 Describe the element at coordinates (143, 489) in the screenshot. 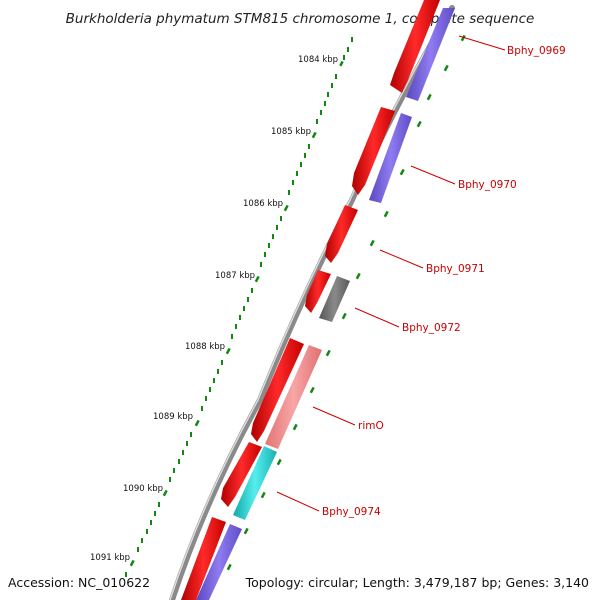

I see `kbp-tick-label: 1090 kbp` at that location.